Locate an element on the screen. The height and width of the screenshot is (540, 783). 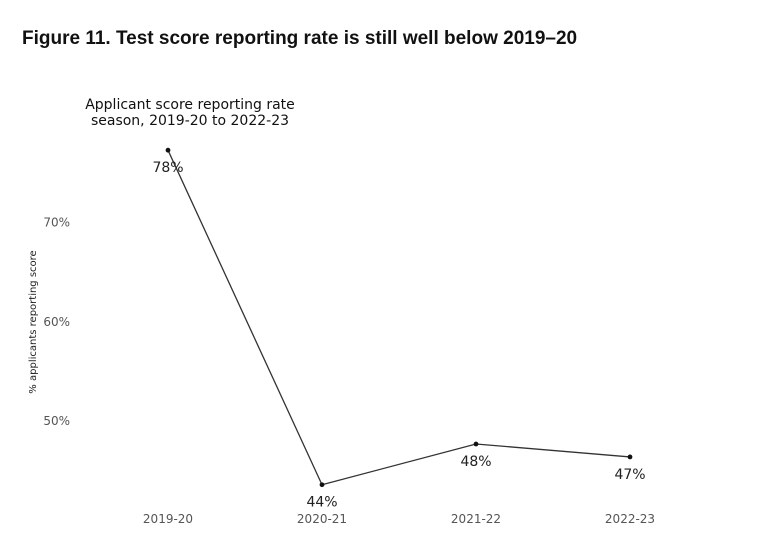
y-tick-label: 50% is located at coordinates (56, 421).